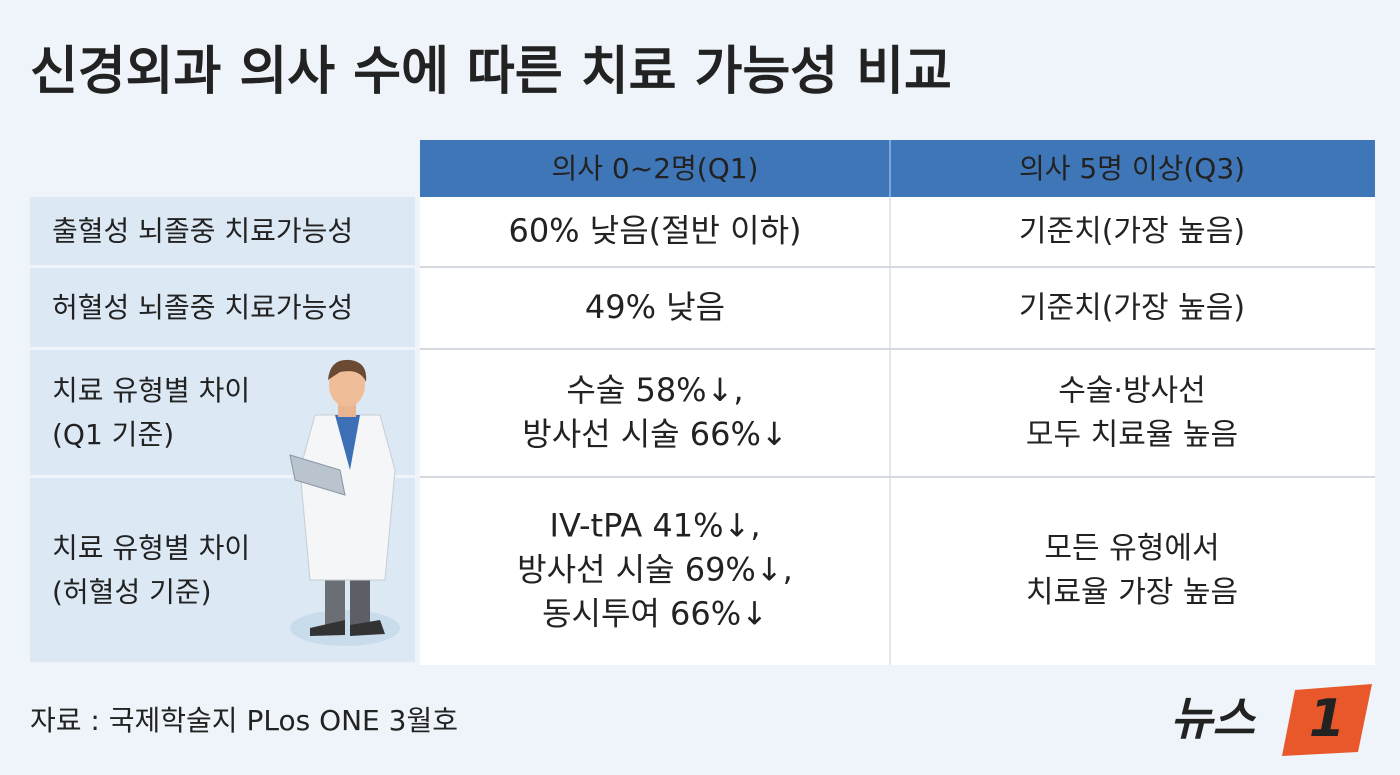  What do you see at coordinates (244, 720) in the screenshot?
I see `source: 자료 : 국제학술지 PLos ONE 3월호` at bounding box center [244, 720].